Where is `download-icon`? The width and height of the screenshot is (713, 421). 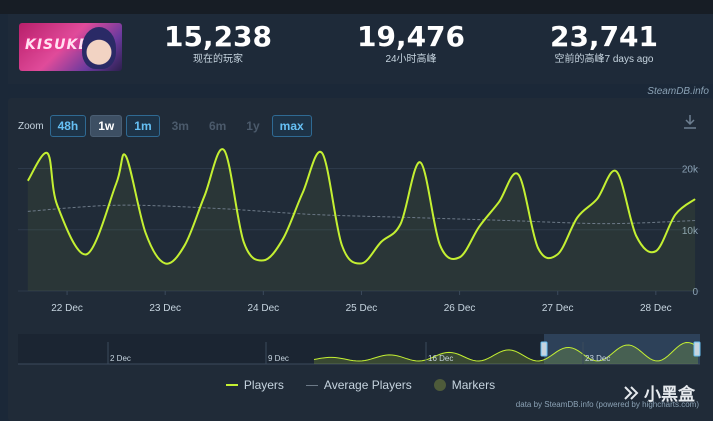 download-icon is located at coordinates (690, 122).